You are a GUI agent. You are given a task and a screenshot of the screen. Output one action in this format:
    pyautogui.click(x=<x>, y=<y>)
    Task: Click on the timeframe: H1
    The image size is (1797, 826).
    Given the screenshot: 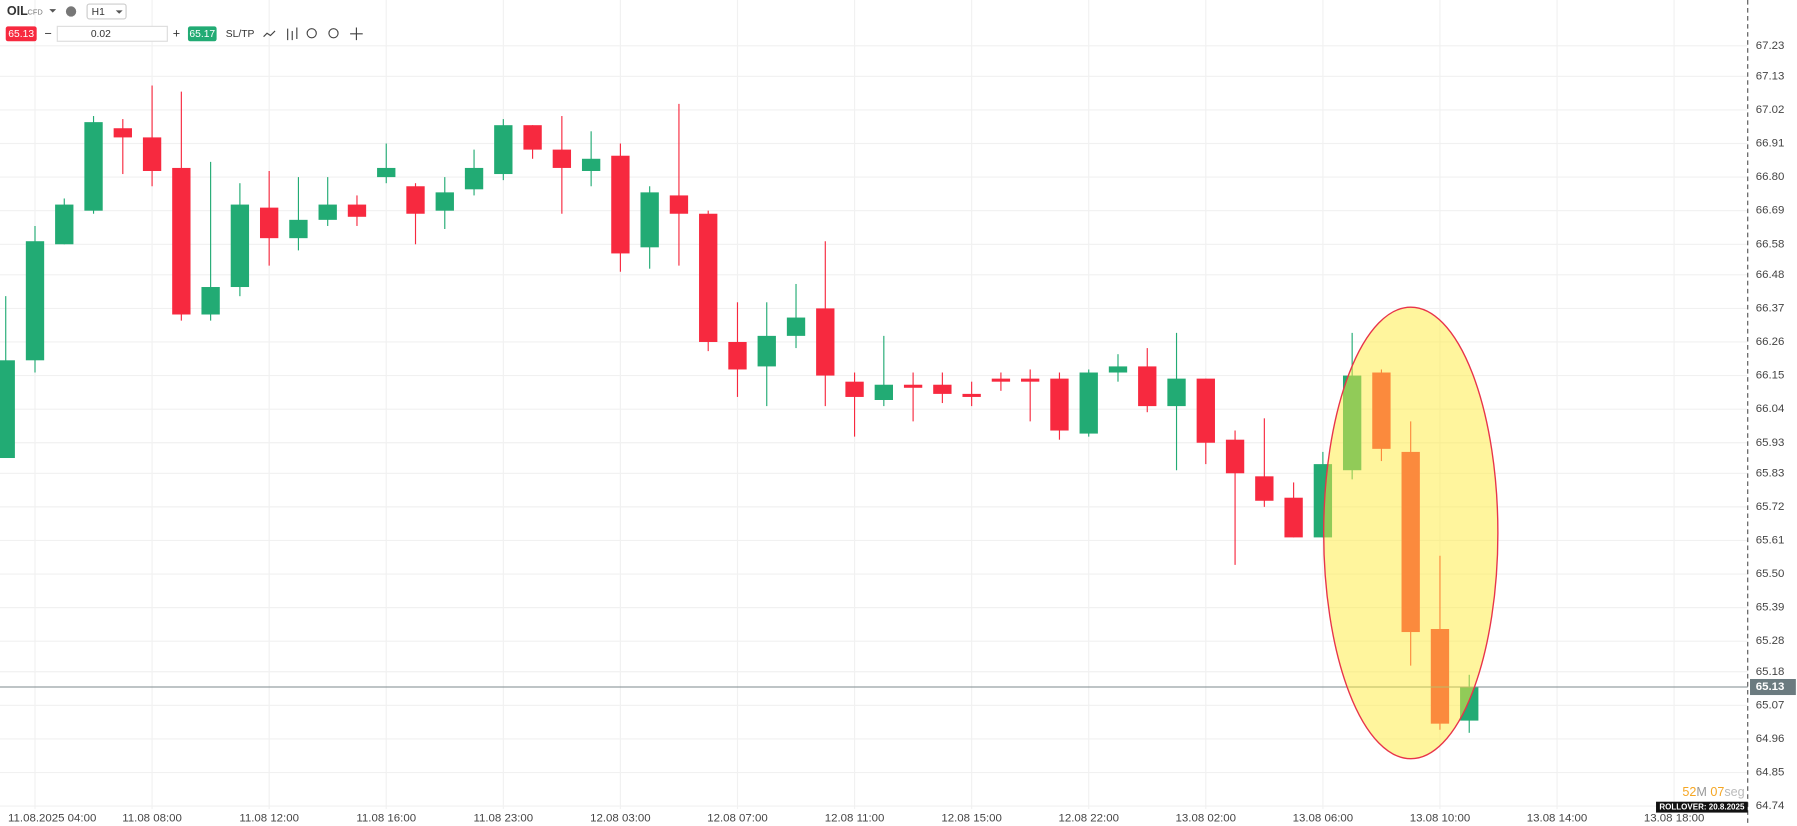 What is the action you would take?
    pyautogui.click(x=98, y=12)
    